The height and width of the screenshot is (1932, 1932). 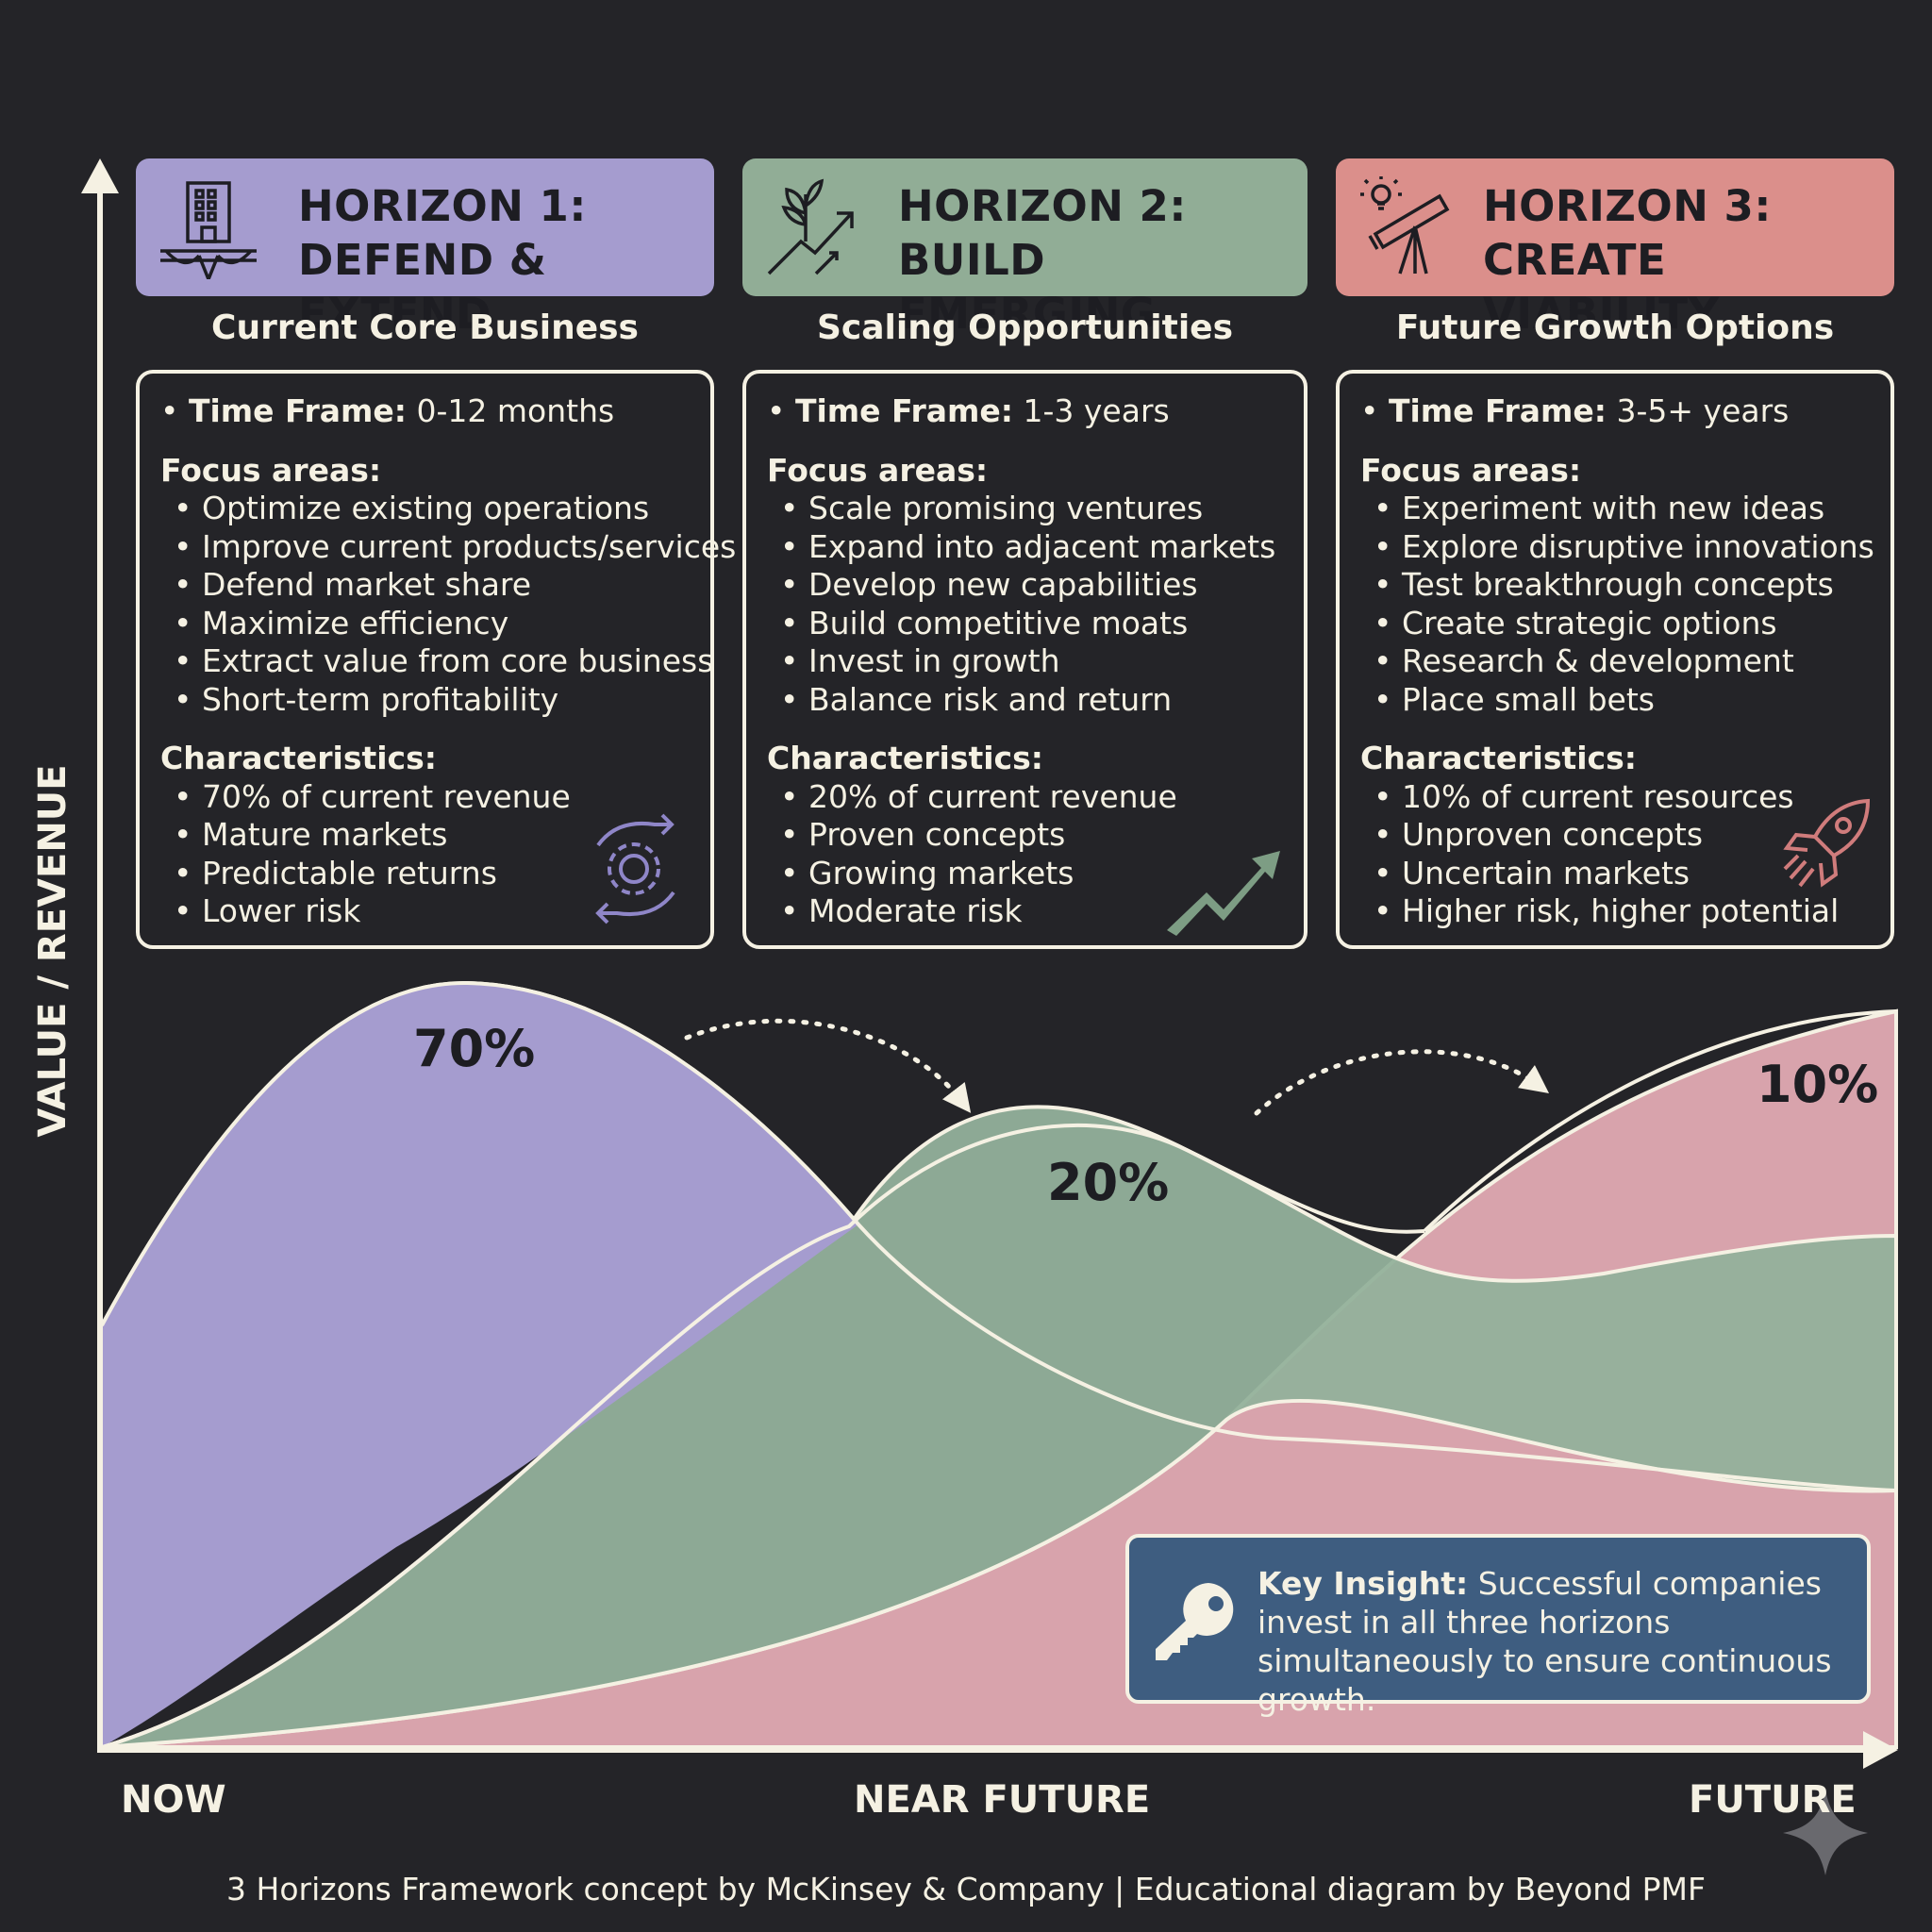 What do you see at coordinates (905, 758) in the screenshot?
I see `horizon-2-characteristics-heading: Characteristics:` at bounding box center [905, 758].